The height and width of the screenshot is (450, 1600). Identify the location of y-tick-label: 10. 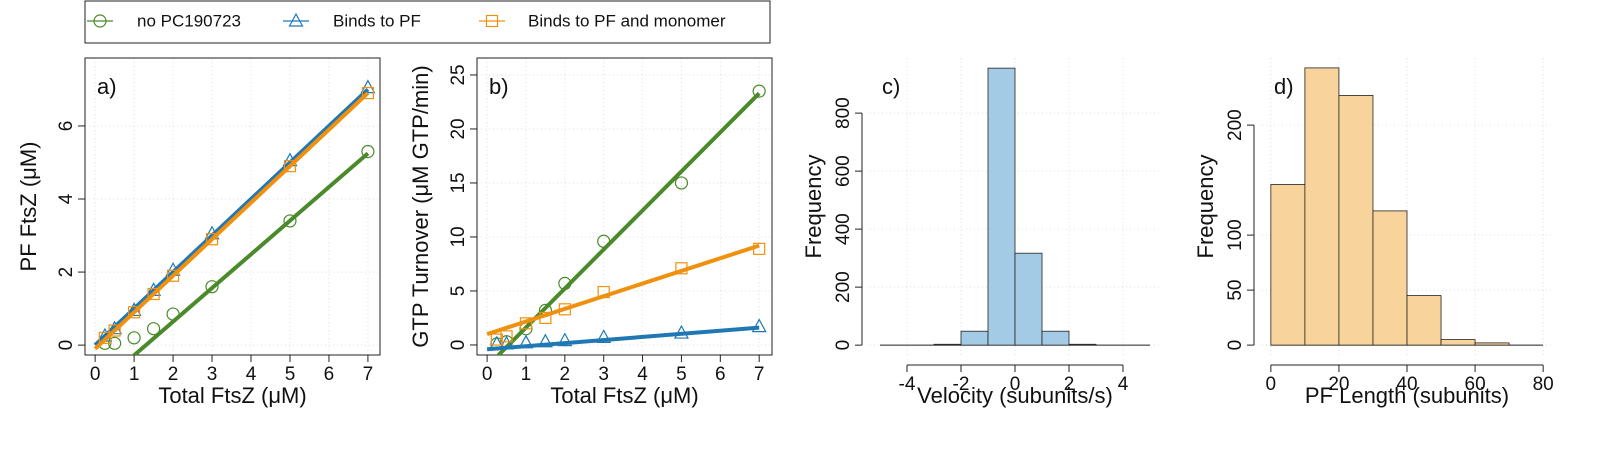
(458, 236).